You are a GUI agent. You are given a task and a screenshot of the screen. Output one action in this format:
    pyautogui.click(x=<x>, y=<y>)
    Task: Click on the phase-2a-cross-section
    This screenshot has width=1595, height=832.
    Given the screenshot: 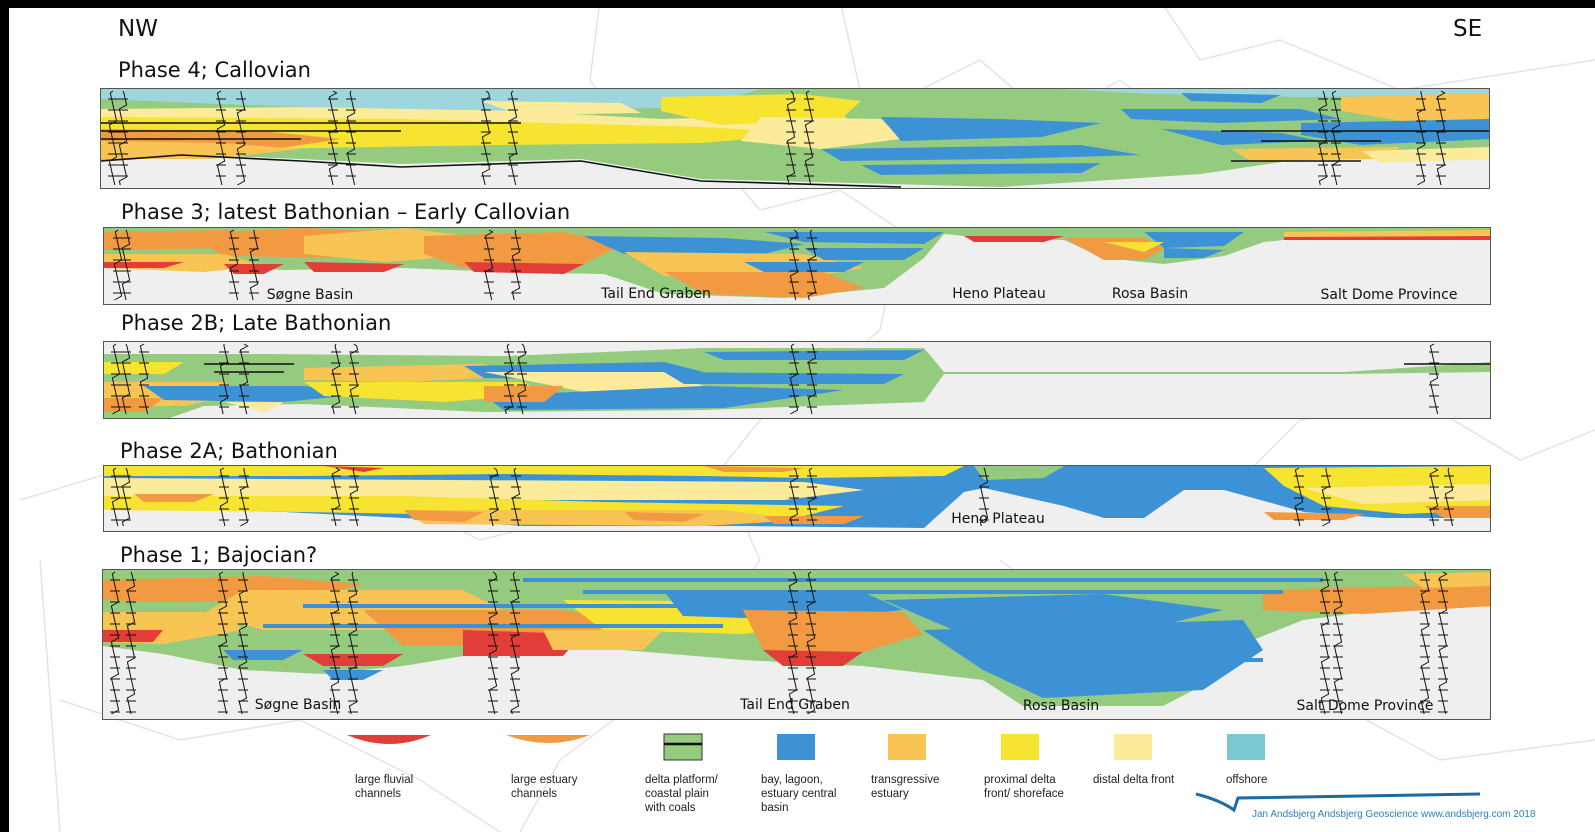 What is the action you would take?
    pyautogui.click(x=797, y=498)
    